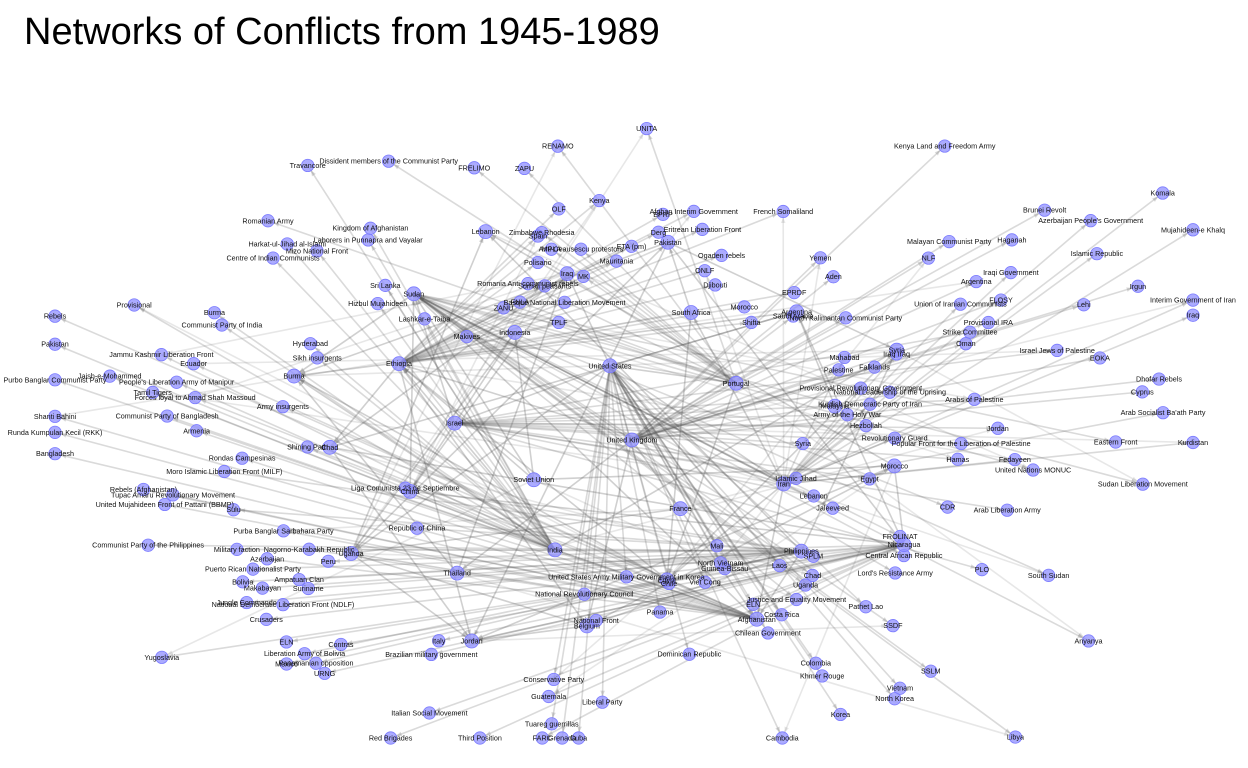 This screenshot has width=1248, height=768. What do you see at coordinates (55, 432) in the screenshot?
I see `node-runda-kumpulan-kecil-rkk` at bounding box center [55, 432].